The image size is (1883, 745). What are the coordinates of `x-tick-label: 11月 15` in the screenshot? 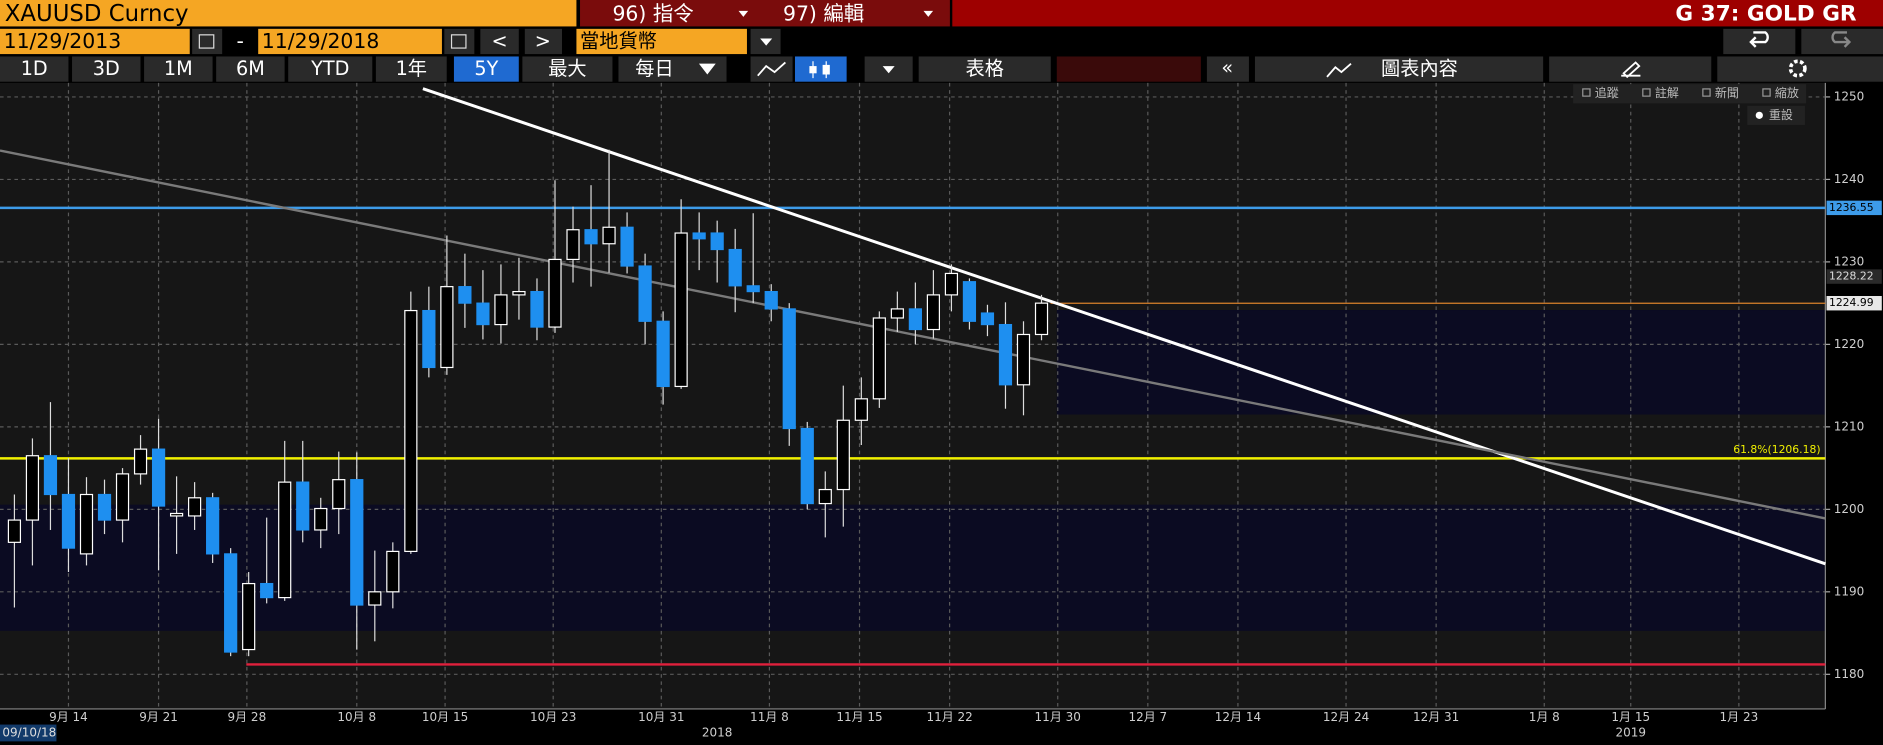 It's located at (859, 717).